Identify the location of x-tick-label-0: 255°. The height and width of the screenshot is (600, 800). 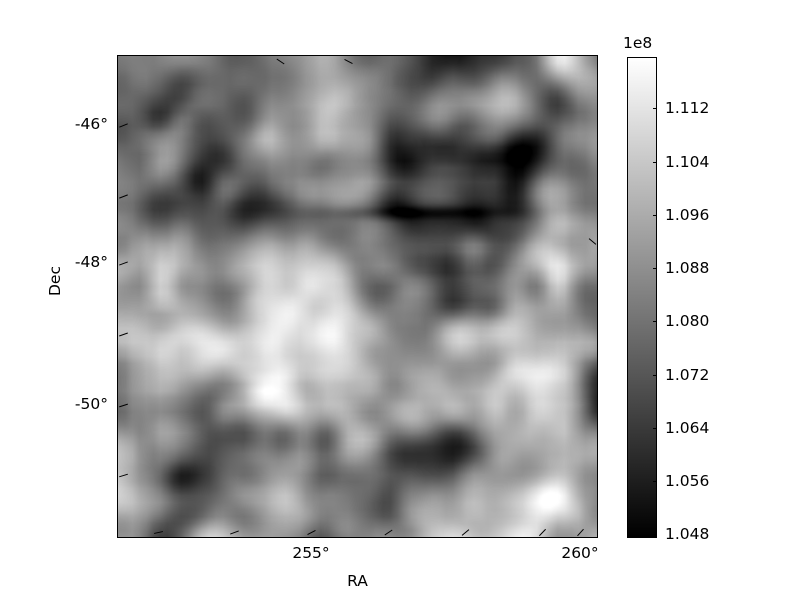
(311, 553).